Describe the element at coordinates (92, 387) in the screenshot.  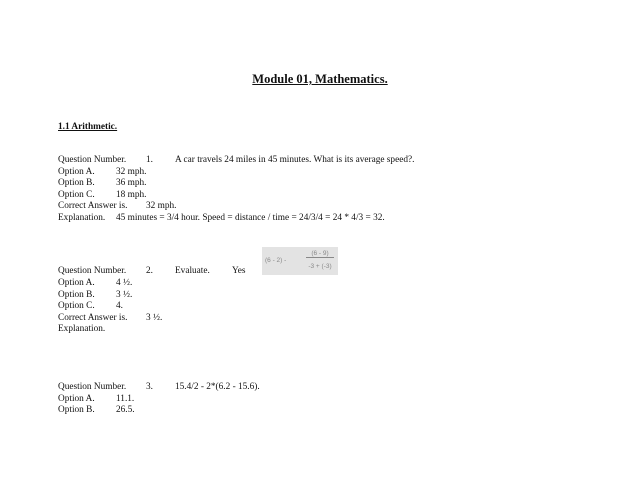
I see `q3-number-label: Question Number.` at that location.